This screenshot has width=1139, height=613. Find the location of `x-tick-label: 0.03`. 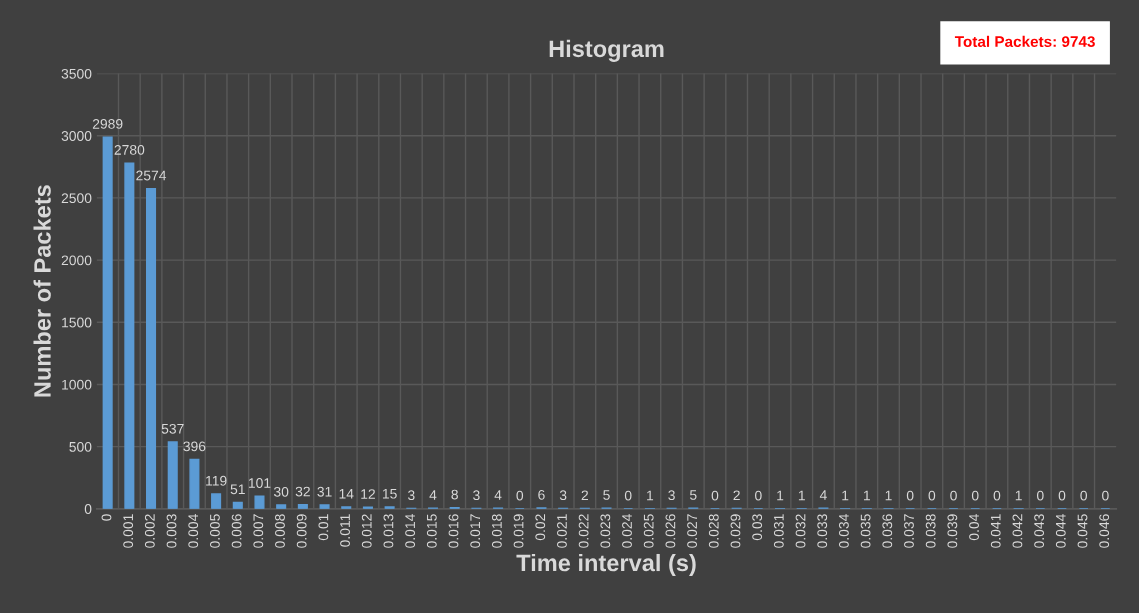

x-tick-label: 0.03 is located at coordinates (757, 527).